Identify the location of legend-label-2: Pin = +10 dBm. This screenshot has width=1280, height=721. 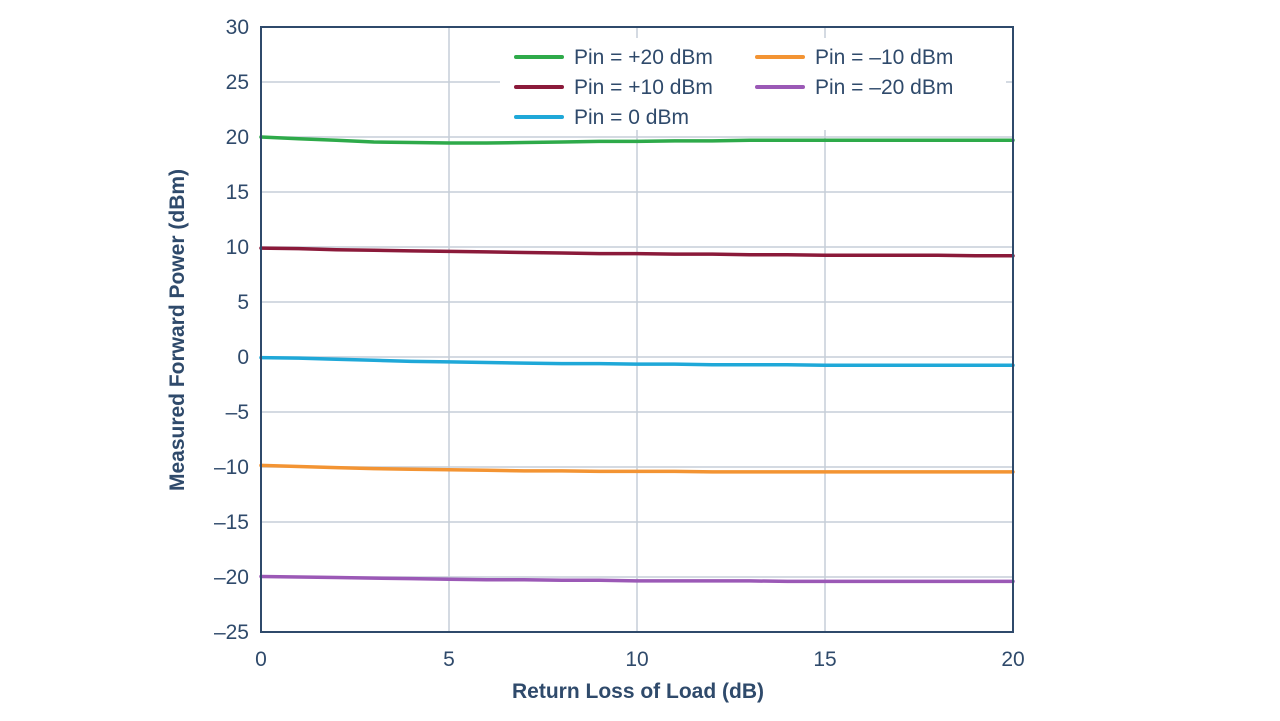
(643, 87).